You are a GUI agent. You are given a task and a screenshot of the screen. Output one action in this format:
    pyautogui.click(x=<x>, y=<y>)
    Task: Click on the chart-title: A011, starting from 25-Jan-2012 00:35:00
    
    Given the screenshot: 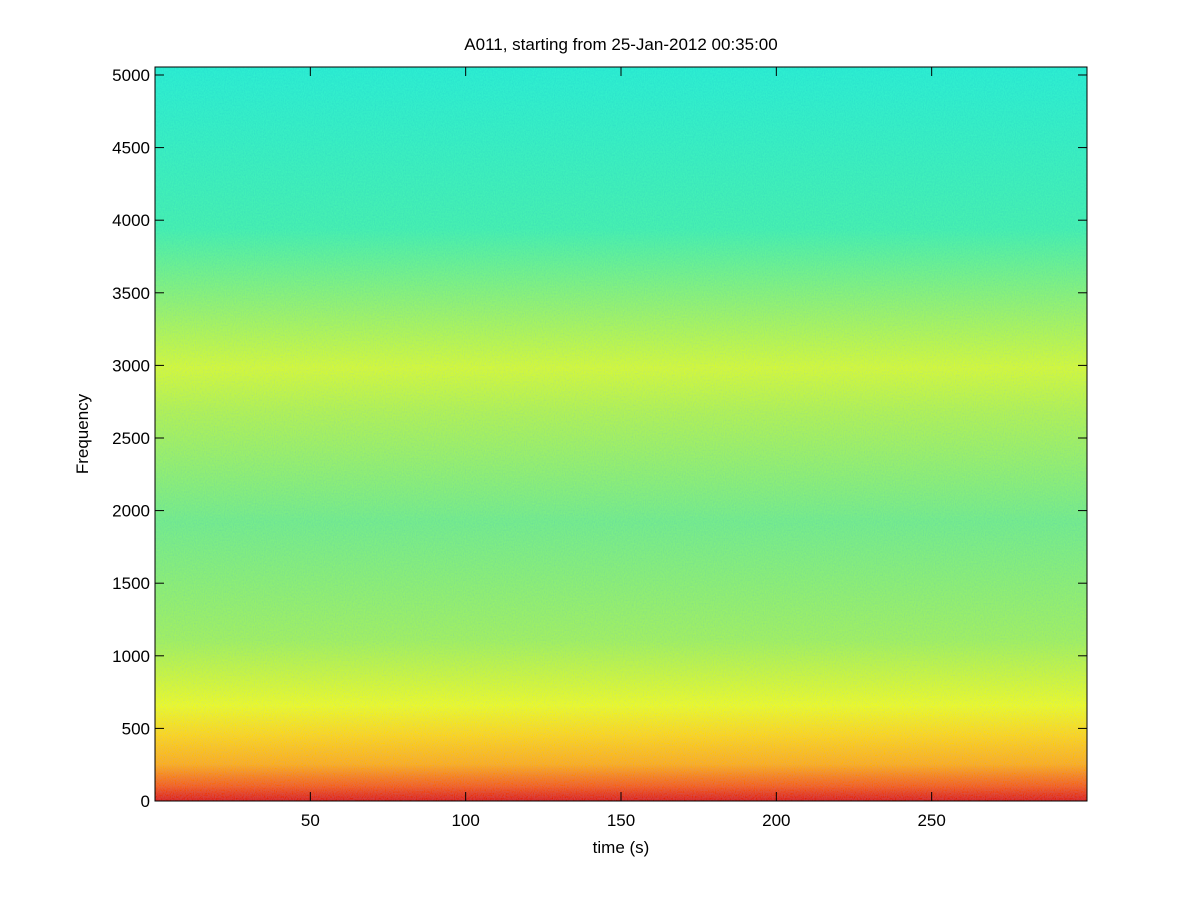 What is the action you would take?
    pyautogui.click(x=620, y=44)
    